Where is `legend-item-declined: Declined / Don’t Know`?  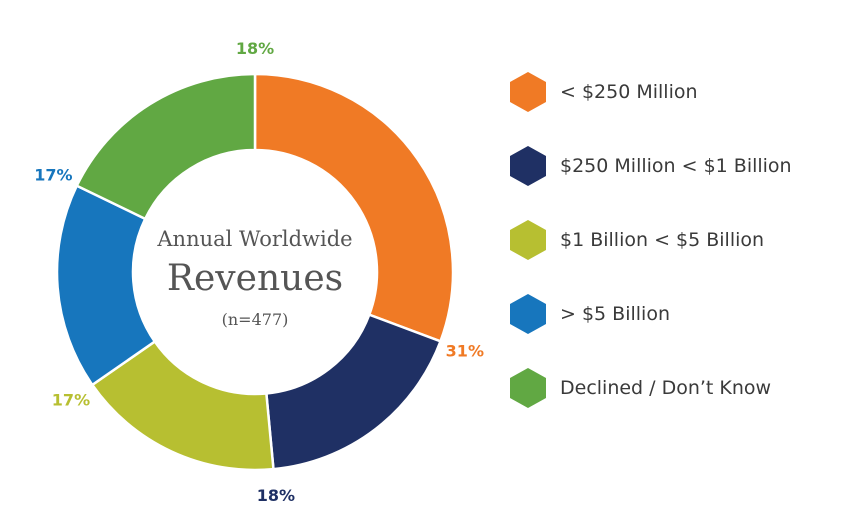 legend-item-declined: Declined / Don’t Know is located at coordinates (639, 388).